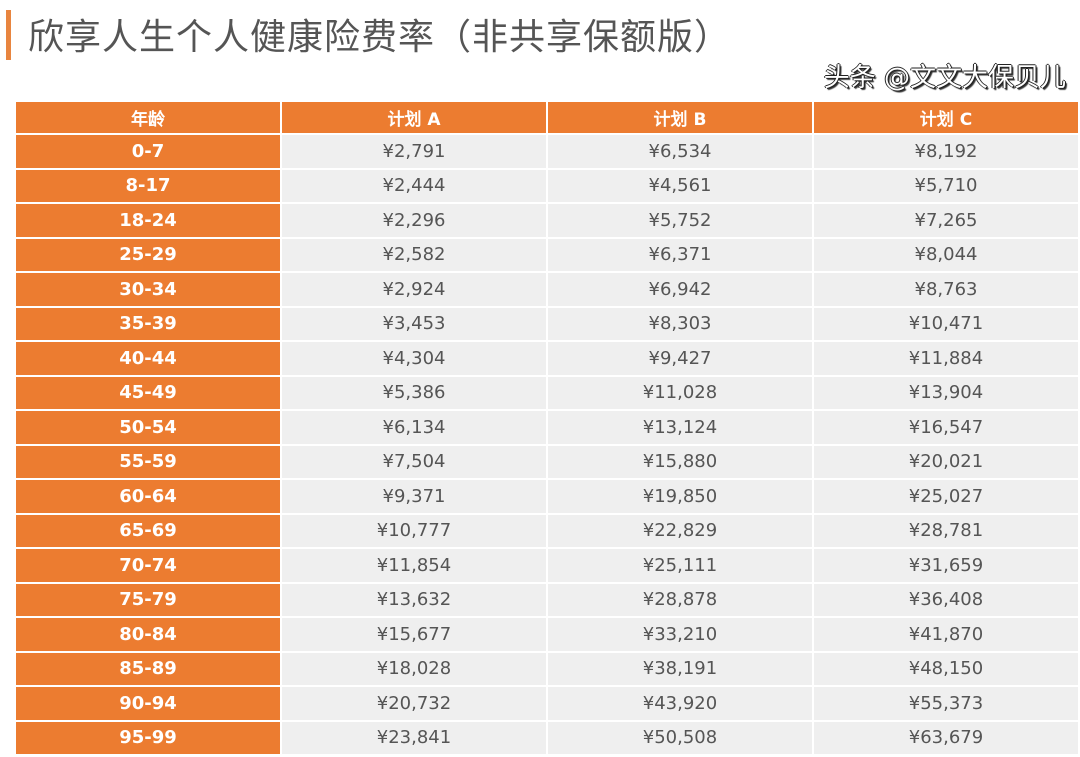 Image resolution: width=1080 pixels, height=757 pixels. I want to click on premium-cell: ¥11,884, so click(946, 358).